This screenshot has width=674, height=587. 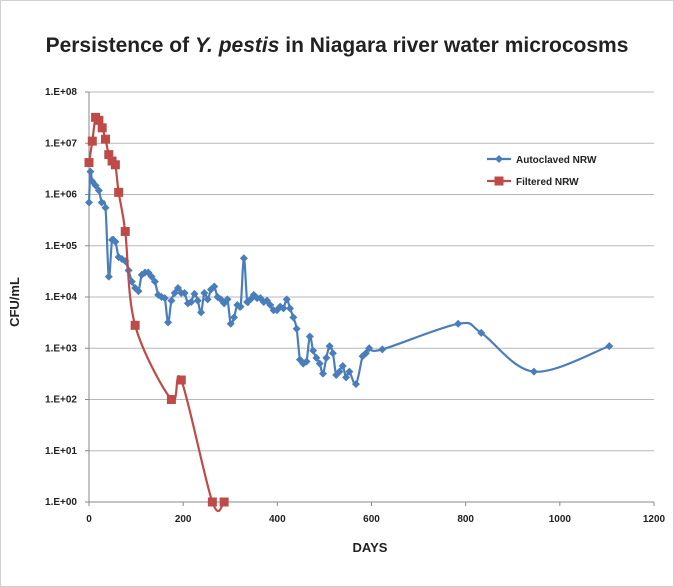 I want to click on title-prefix: Persistence of, so click(x=120, y=45).